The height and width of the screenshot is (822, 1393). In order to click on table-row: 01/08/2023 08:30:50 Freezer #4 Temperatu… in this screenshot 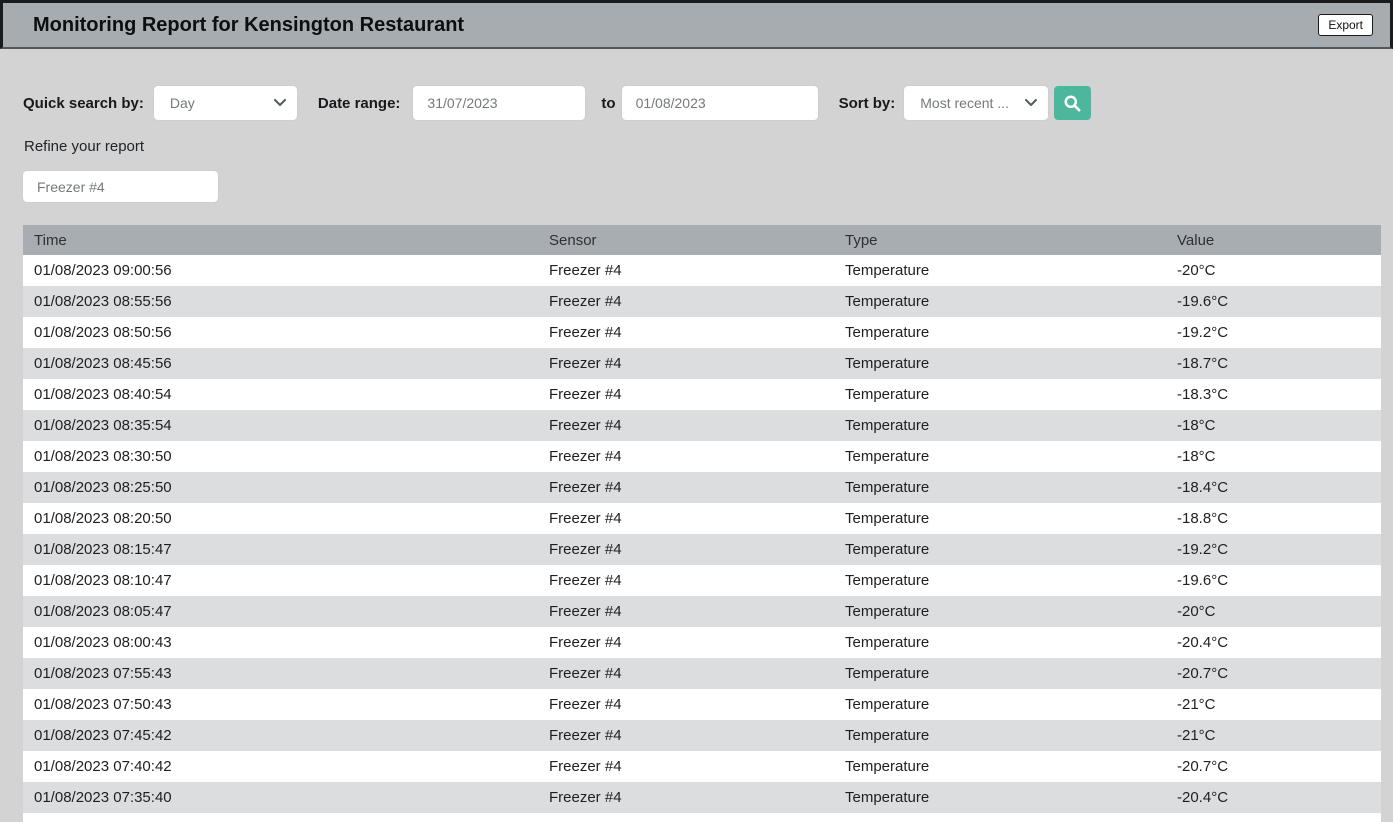, I will do `click(702, 456)`.